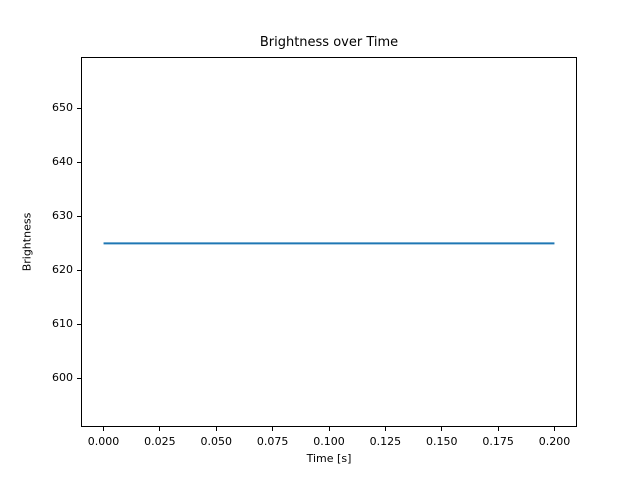 The width and height of the screenshot is (640, 480). Describe the element at coordinates (385, 441) in the screenshot. I see `x-tick-label: 0.125` at that location.